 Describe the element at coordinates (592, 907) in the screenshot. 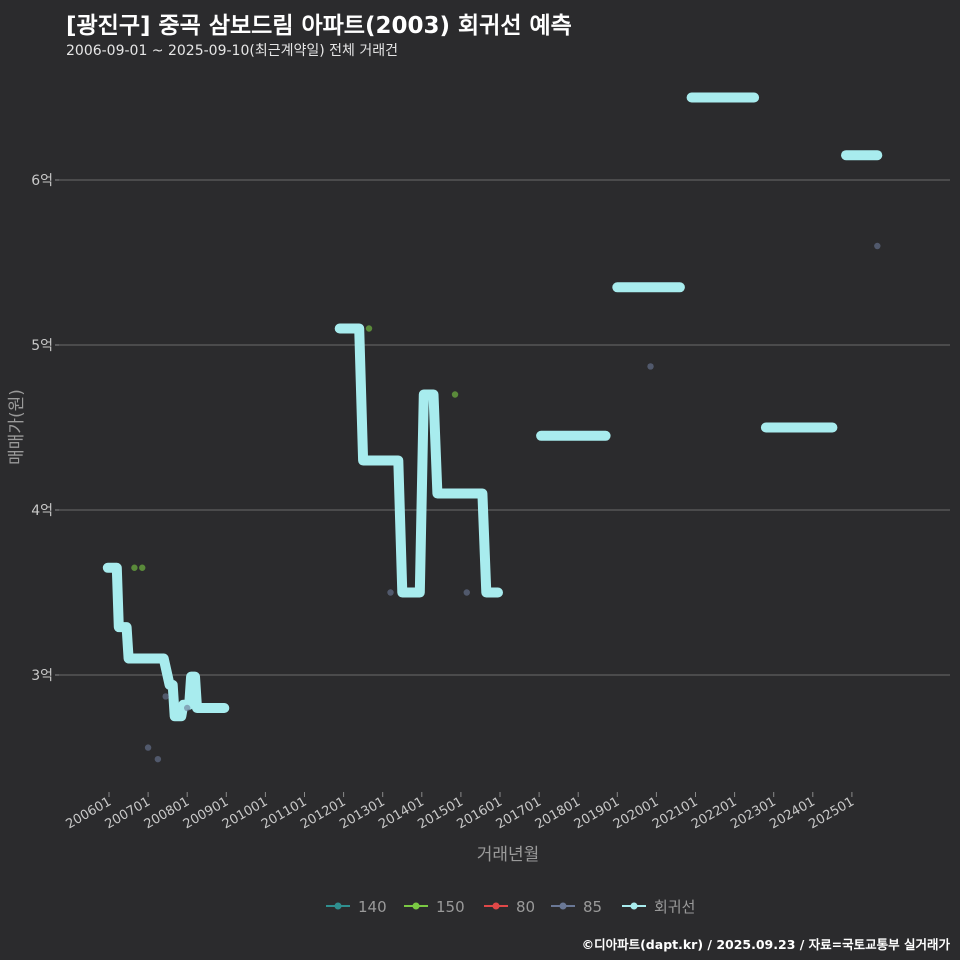

I see `legend-label: 85` at that location.